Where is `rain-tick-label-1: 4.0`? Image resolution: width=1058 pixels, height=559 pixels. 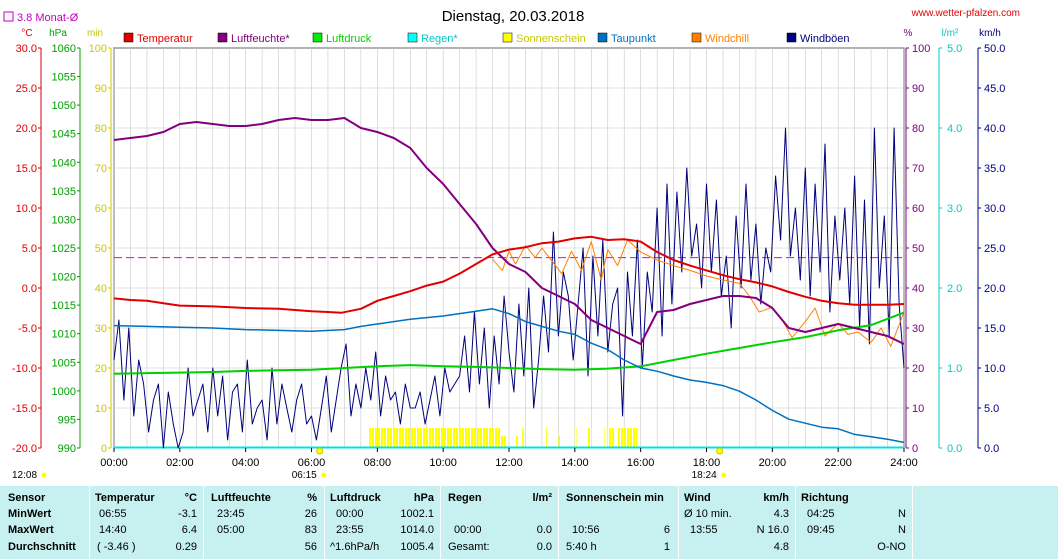 rain-tick-label-1: 4.0 is located at coordinates (954, 129).